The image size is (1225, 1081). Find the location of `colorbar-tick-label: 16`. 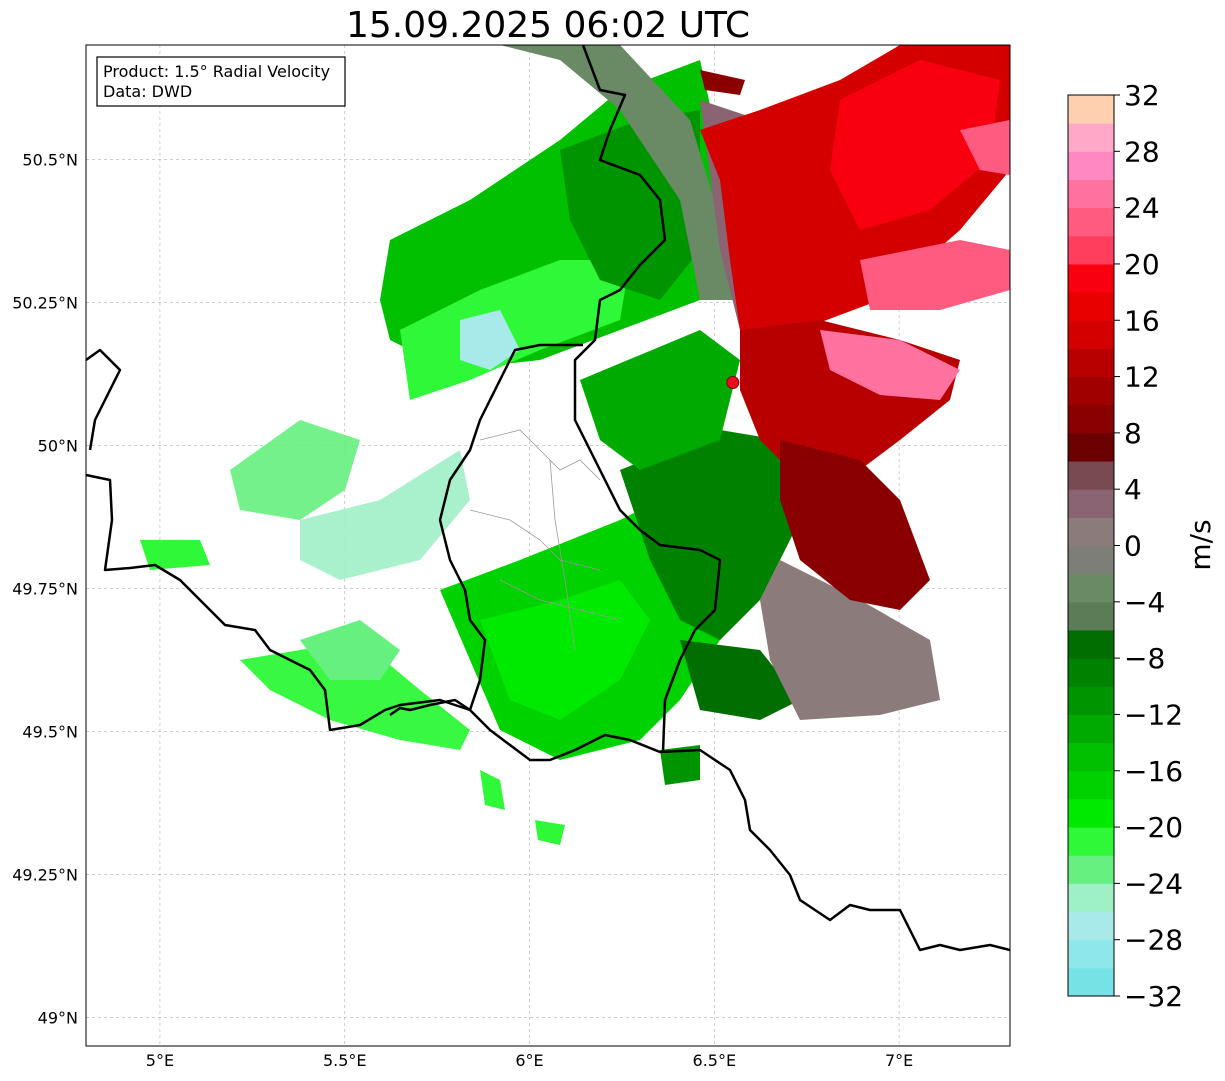

colorbar-tick-label: 16 is located at coordinates (1142, 320).